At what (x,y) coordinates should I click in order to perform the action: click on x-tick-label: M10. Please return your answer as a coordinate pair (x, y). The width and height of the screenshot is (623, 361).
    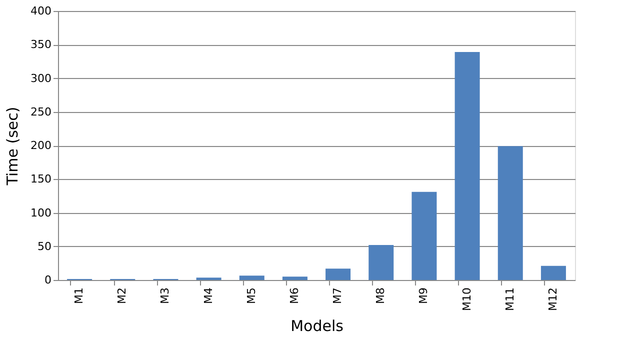
    Looking at the image, I should click on (467, 299).